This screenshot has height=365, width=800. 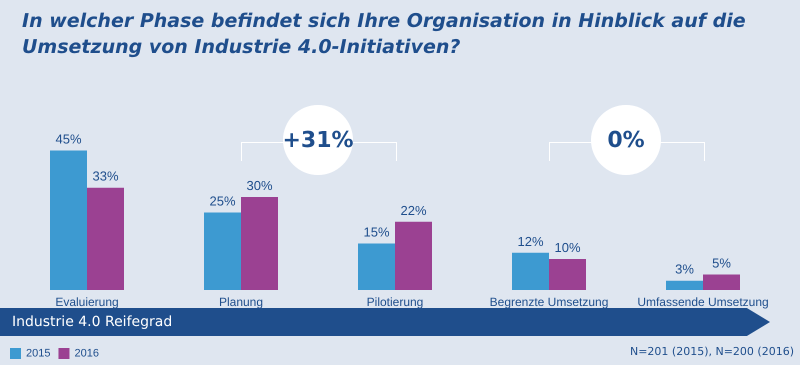 I want to click on legend-label: 2015, so click(x=38, y=354).